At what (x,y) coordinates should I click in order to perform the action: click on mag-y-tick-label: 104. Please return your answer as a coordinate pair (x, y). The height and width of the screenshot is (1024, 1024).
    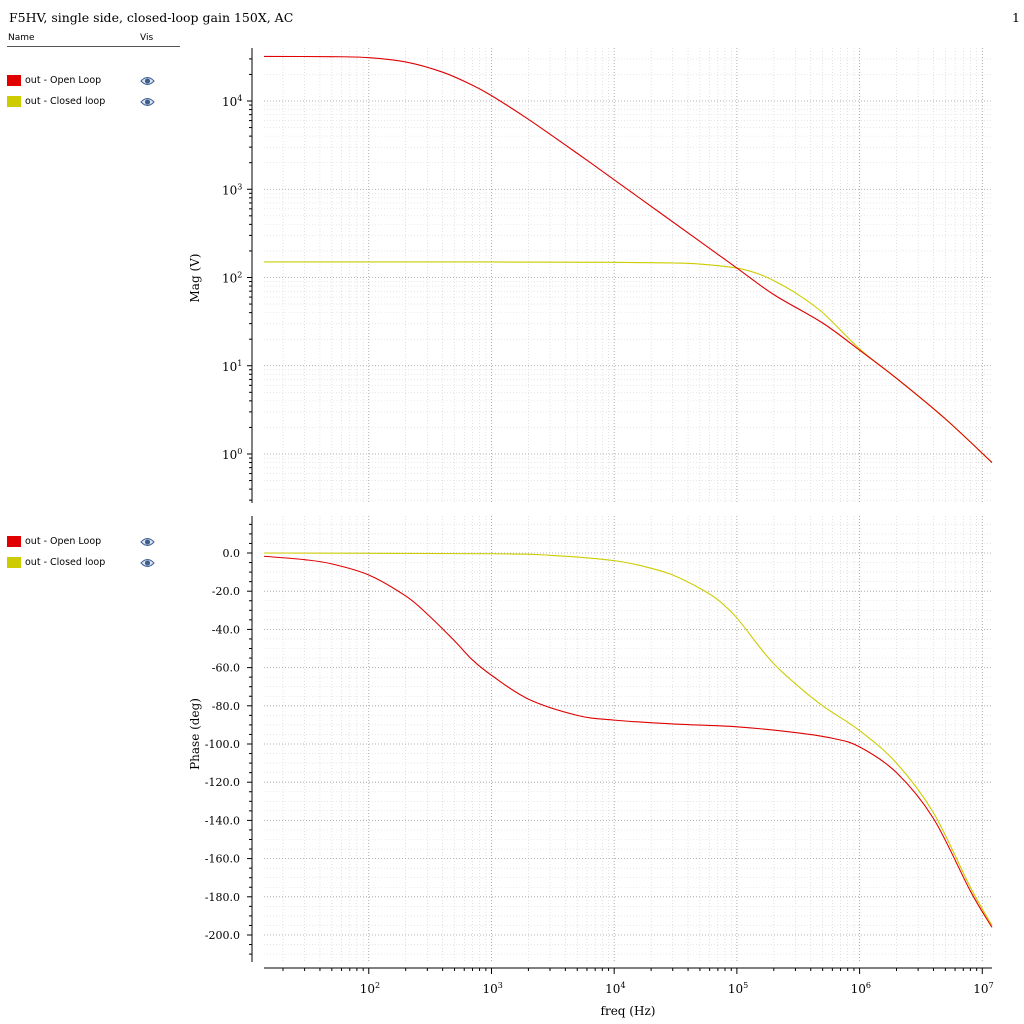
    Looking at the image, I should click on (232, 101).